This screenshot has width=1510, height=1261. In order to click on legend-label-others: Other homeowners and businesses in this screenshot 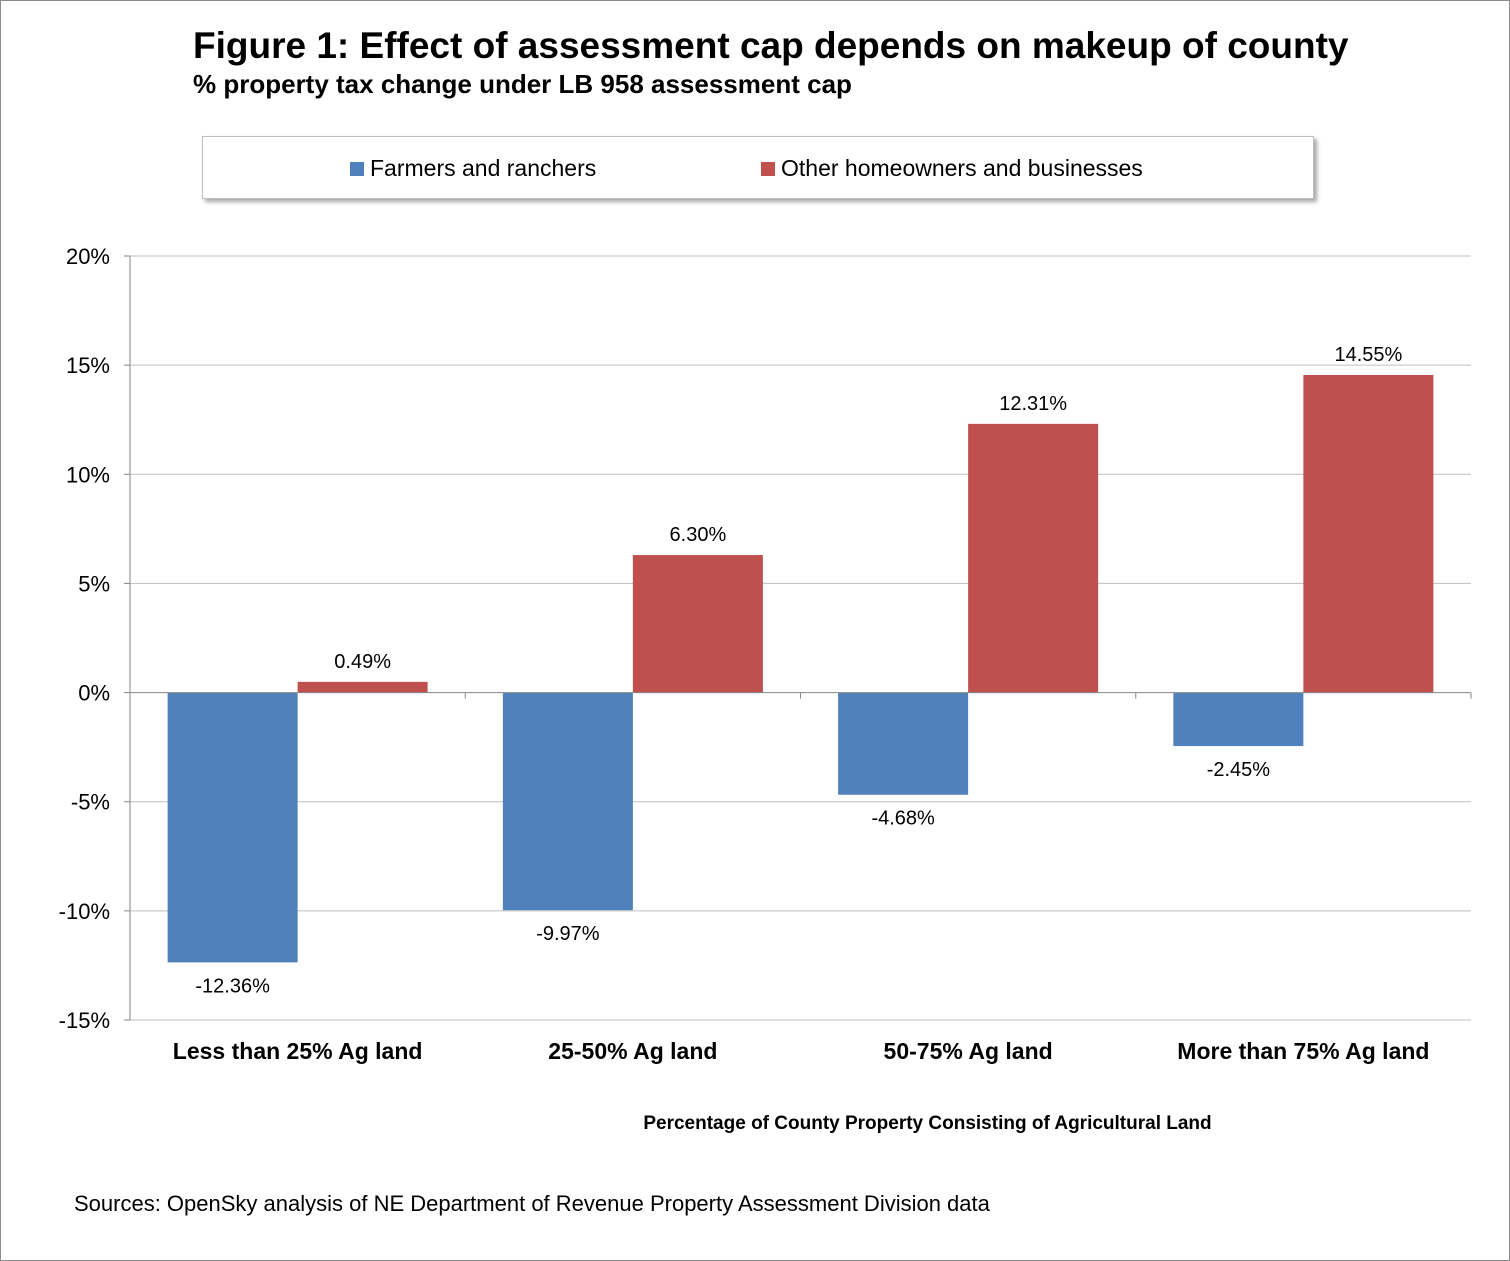, I will do `click(962, 168)`.